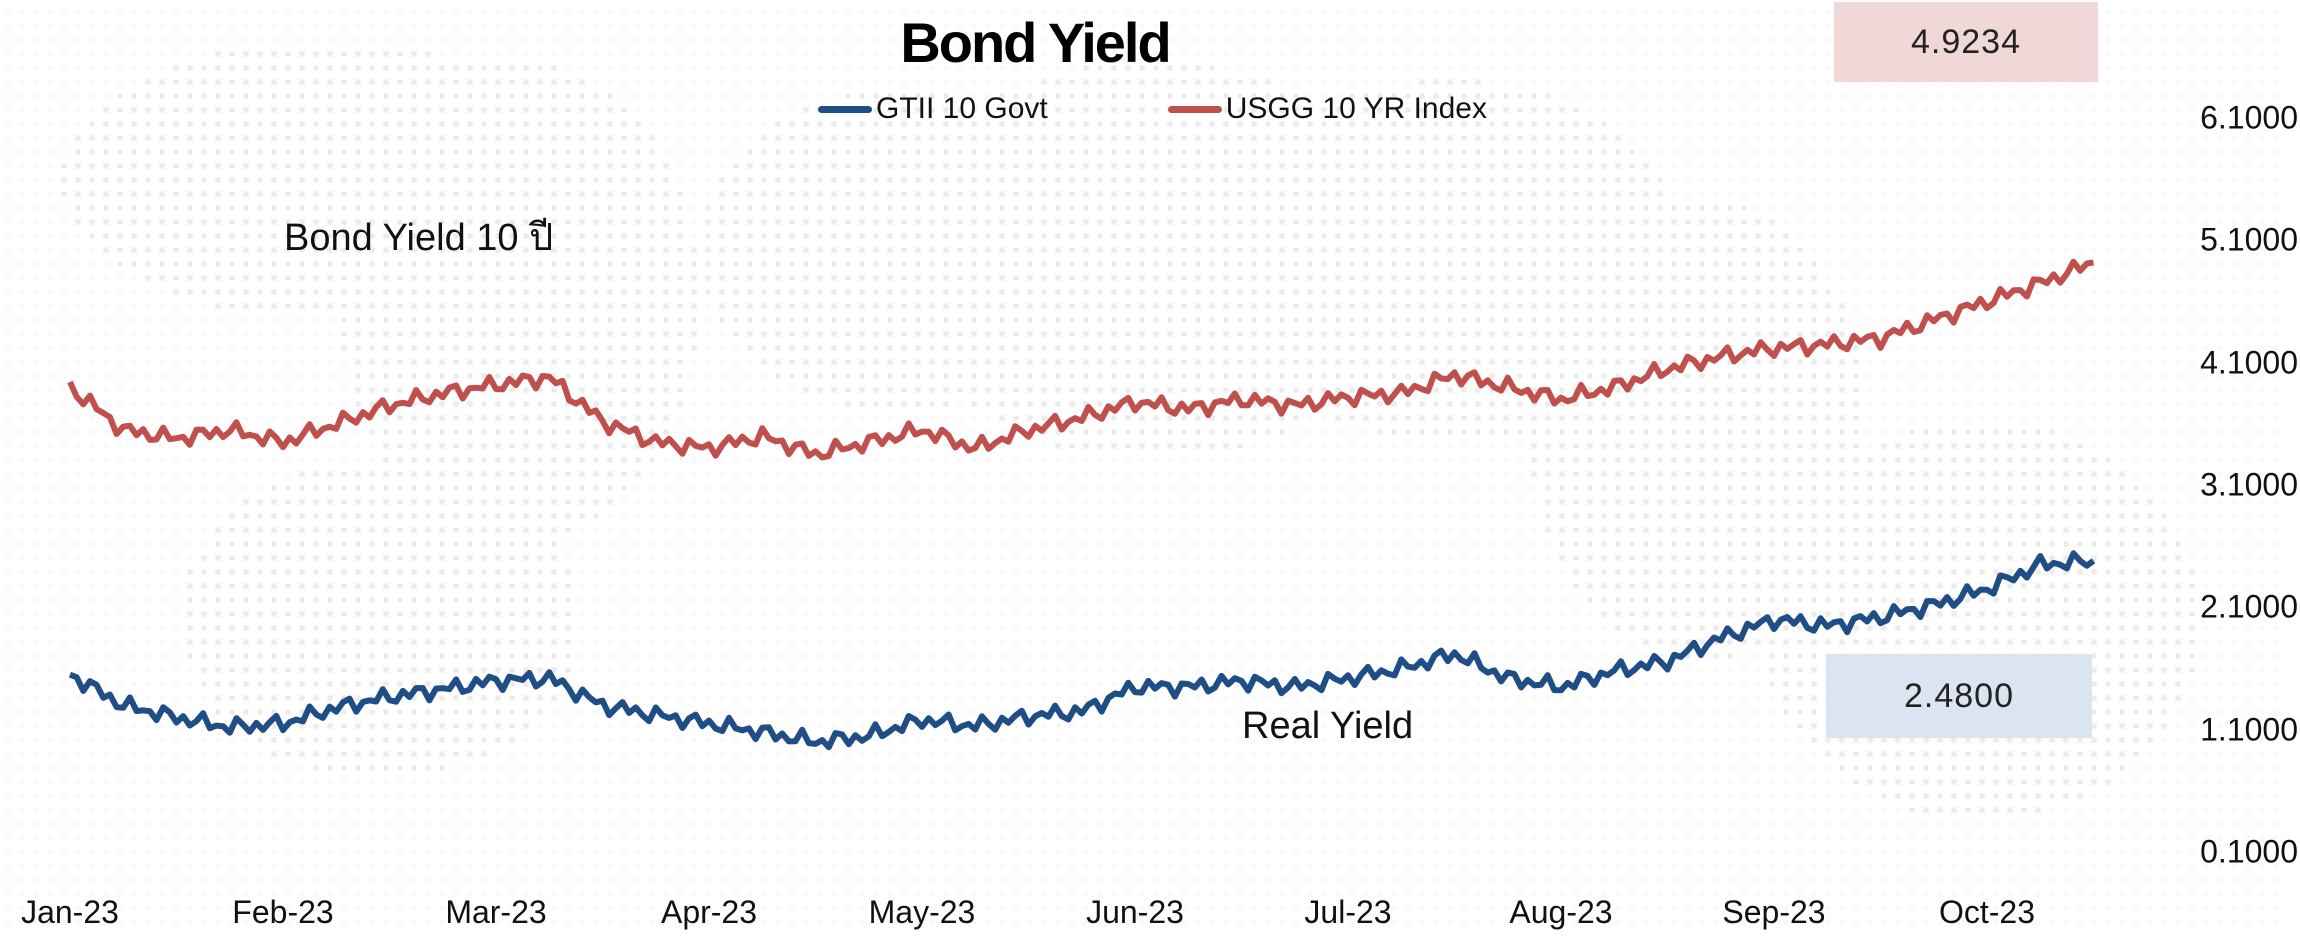  I want to click on y-tick-label: 2.1000, so click(2249, 606).